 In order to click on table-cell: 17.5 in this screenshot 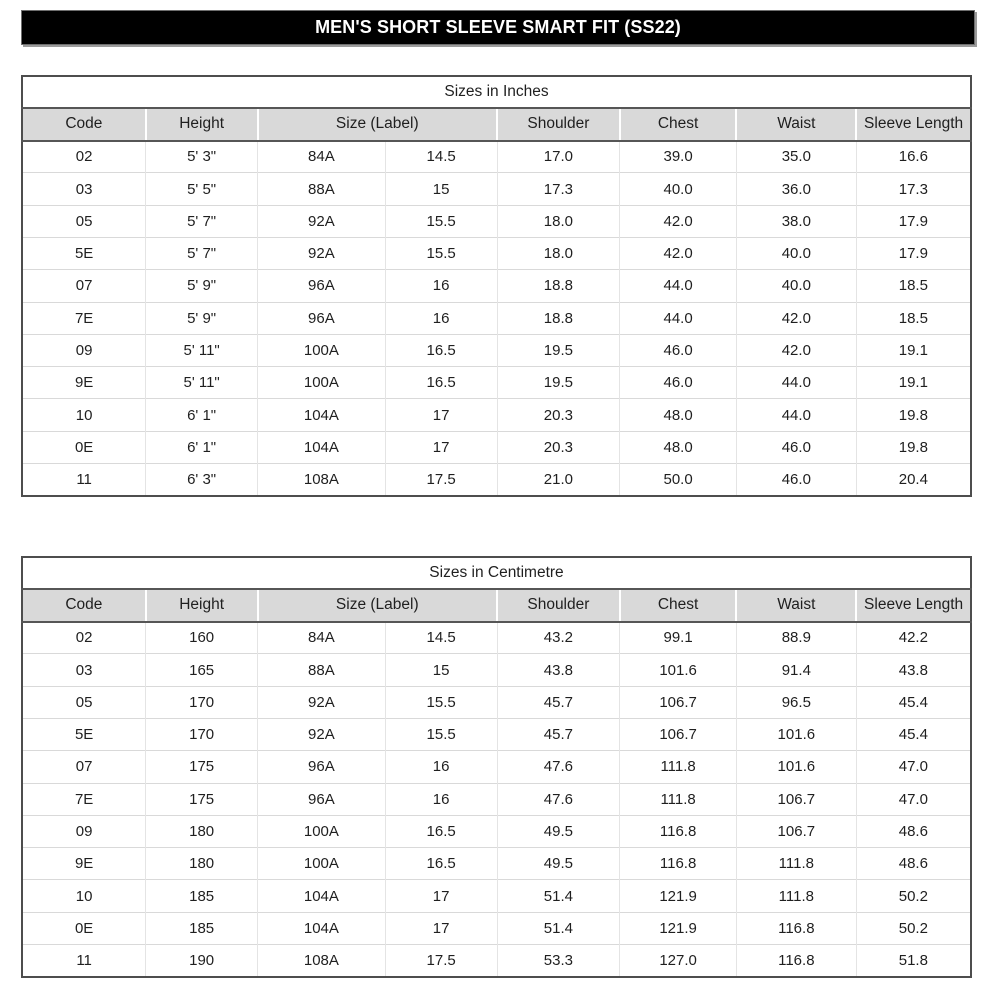, I will do `click(441, 960)`.